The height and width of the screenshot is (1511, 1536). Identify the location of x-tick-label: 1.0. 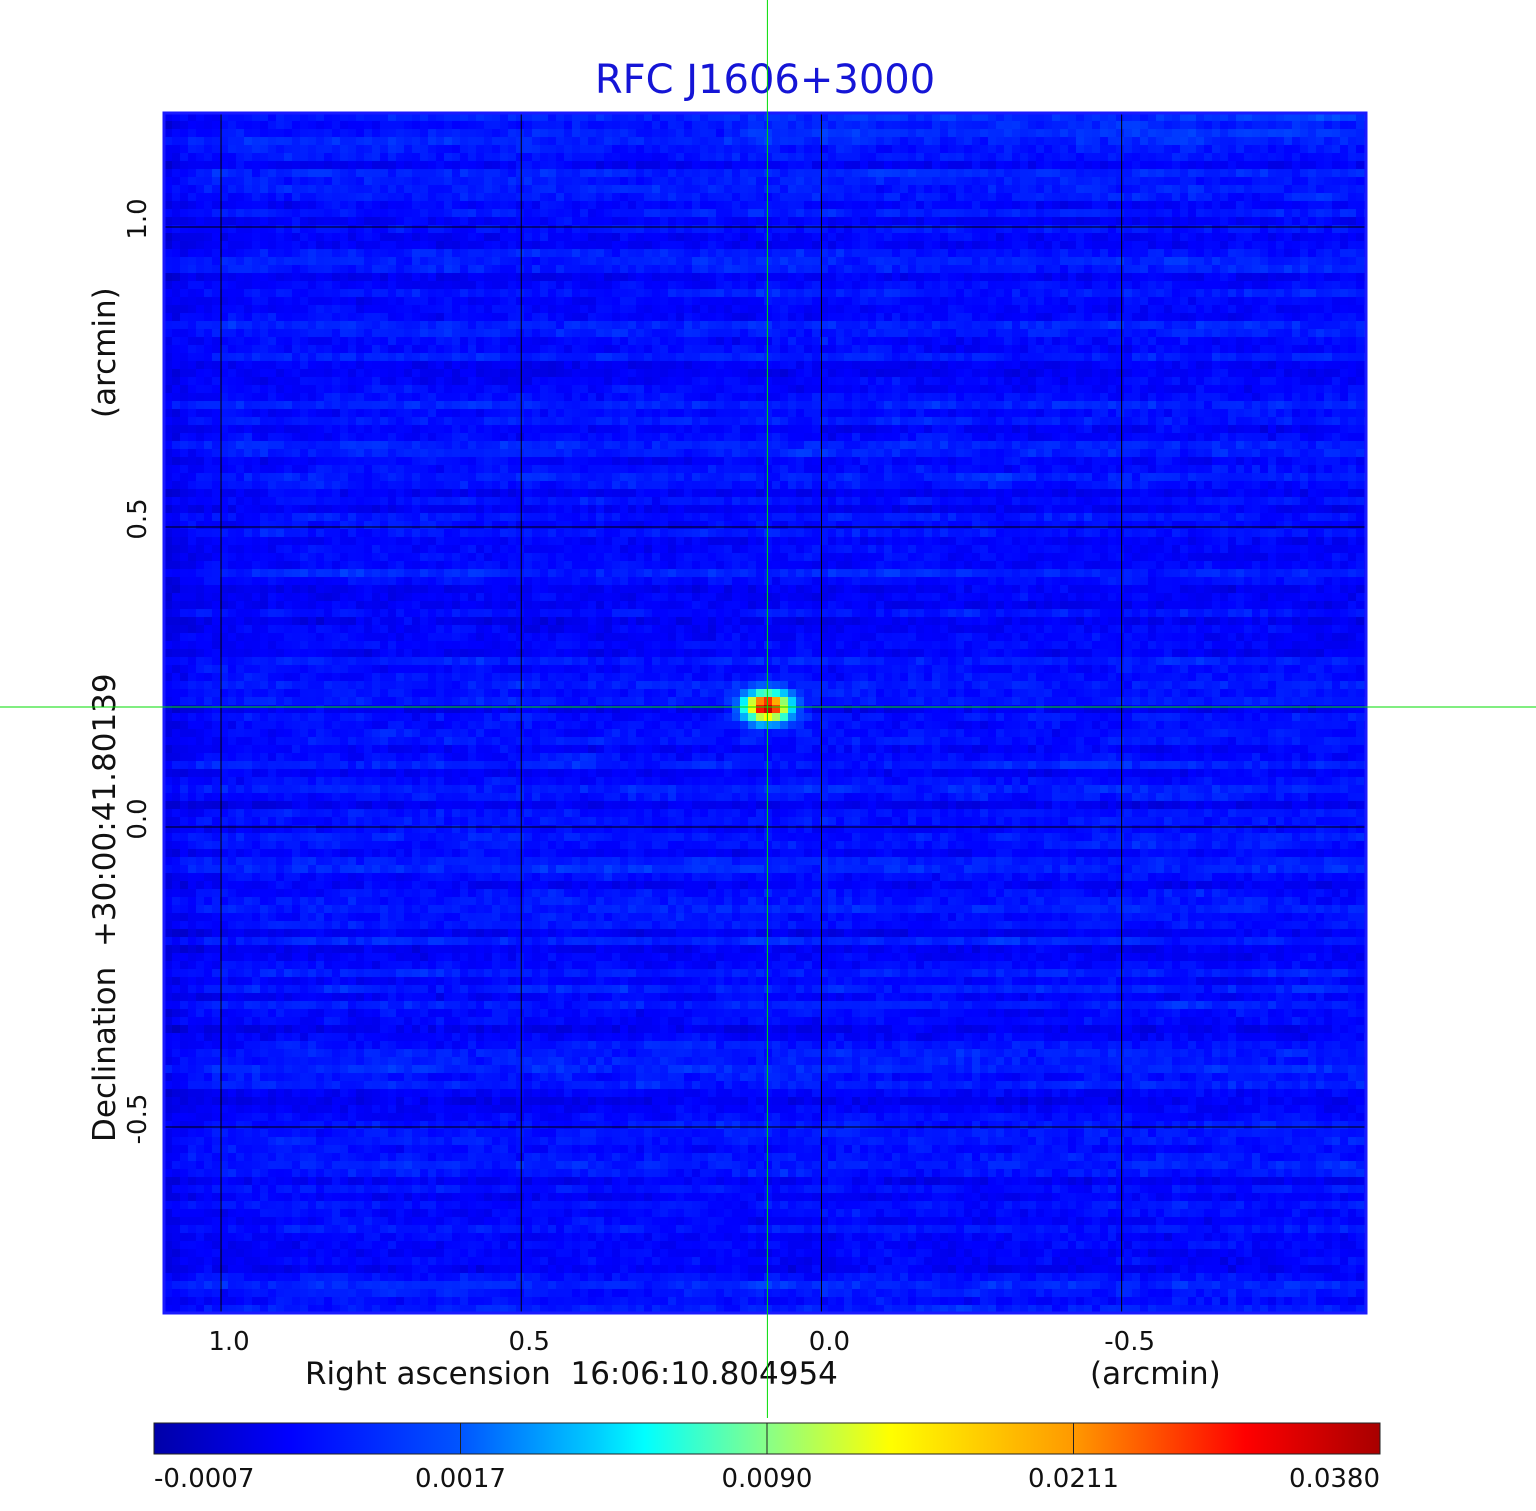
(228, 1342).